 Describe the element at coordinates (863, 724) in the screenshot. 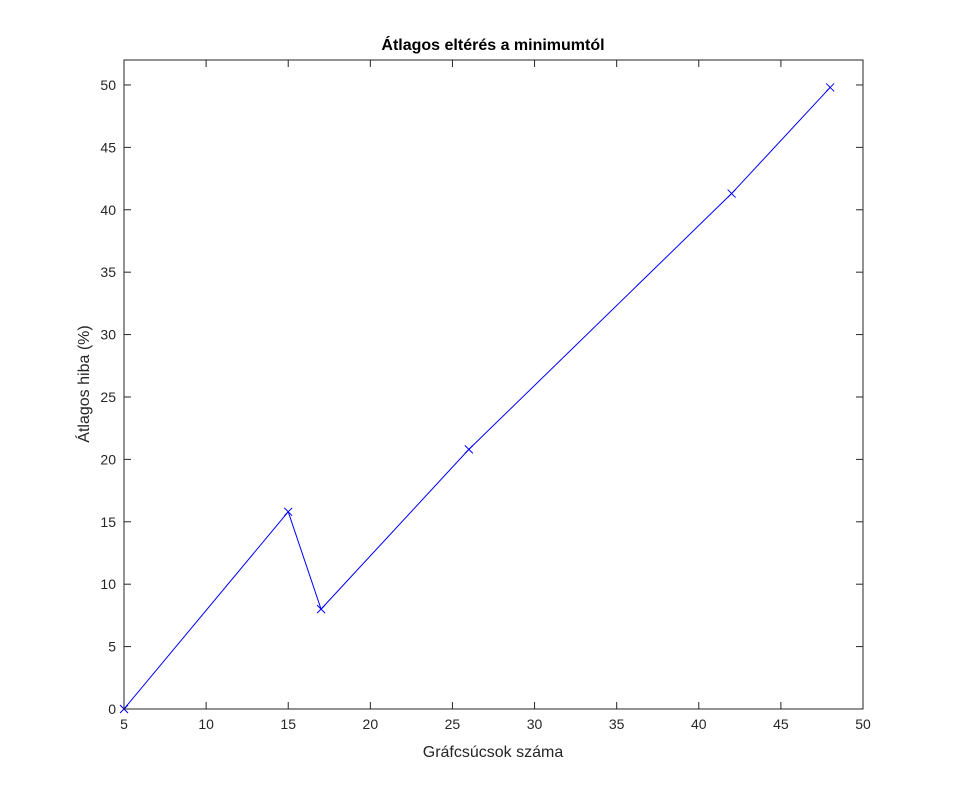

I see `x-tick-label: 50` at that location.